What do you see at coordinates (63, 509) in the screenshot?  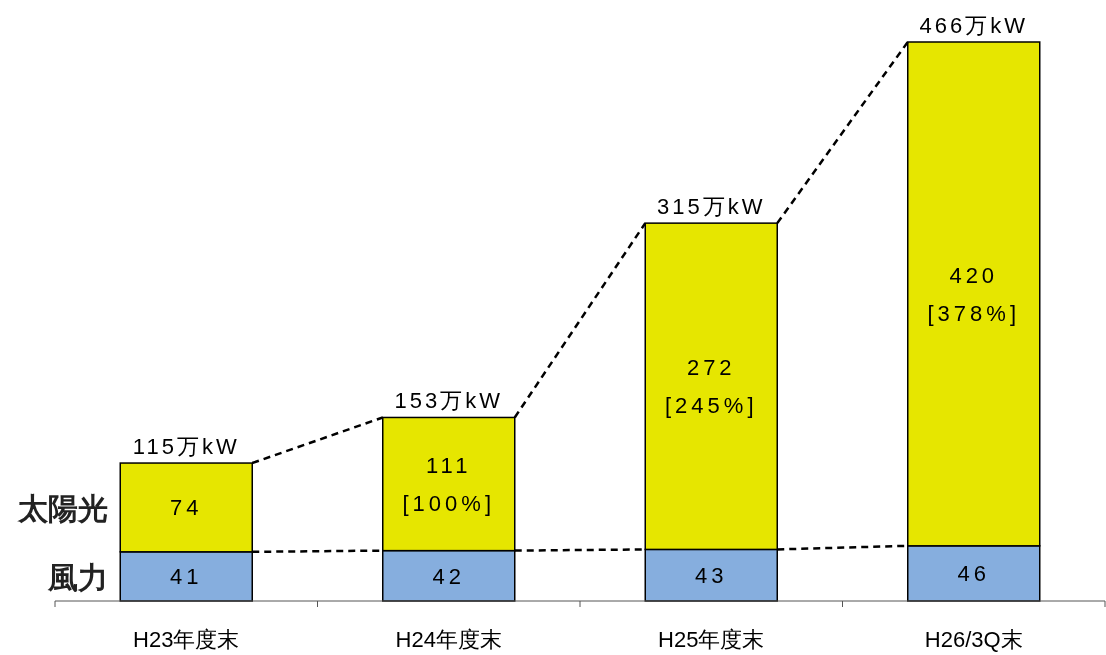 I see `series-label: 太陽光` at bounding box center [63, 509].